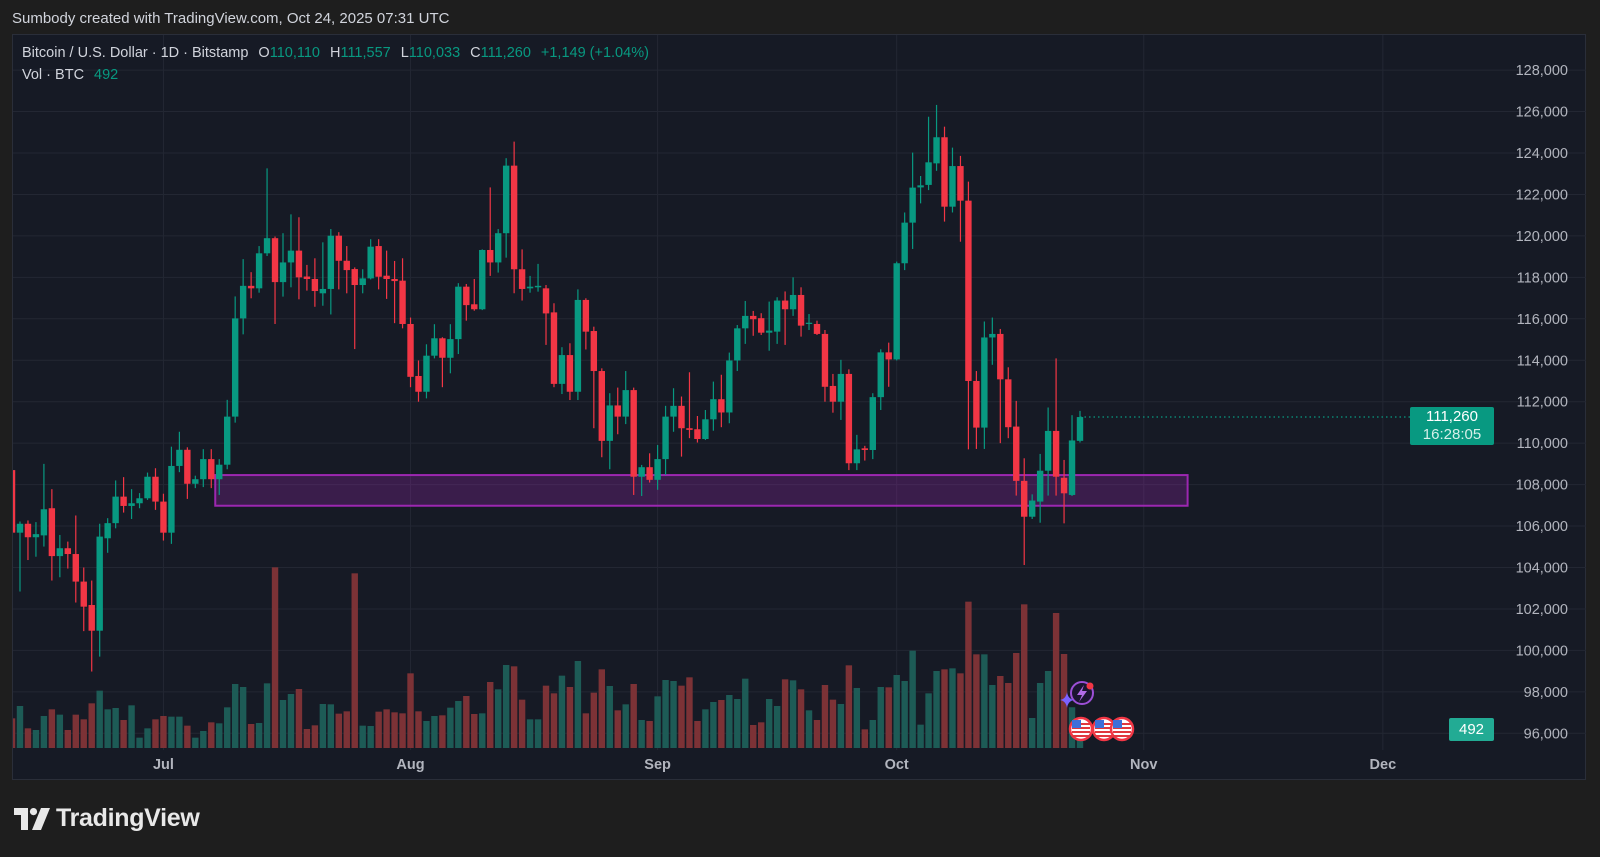 The image size is (1600, 857). Describe the element at coordinates (1542, 154) in the screenshot. I see `price-axis-label: 124,000` at that location.